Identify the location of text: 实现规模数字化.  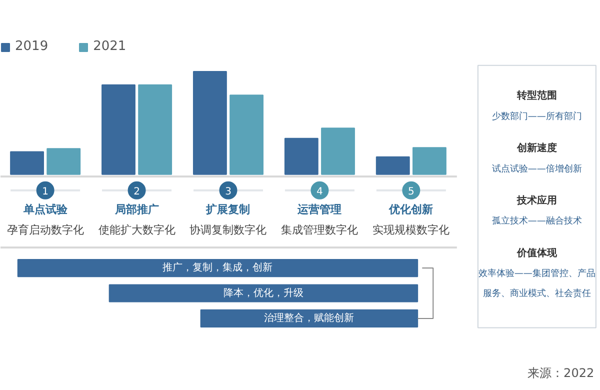
(411, 229).